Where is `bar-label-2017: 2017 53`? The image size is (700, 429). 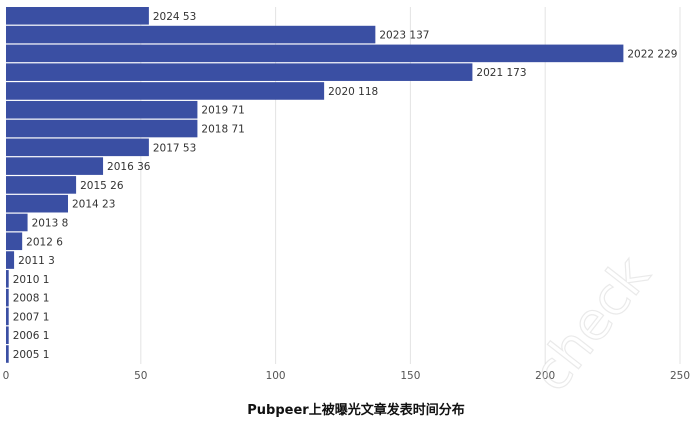
bar-label-2017: 2017 53 is located at coordinates (174, 148).